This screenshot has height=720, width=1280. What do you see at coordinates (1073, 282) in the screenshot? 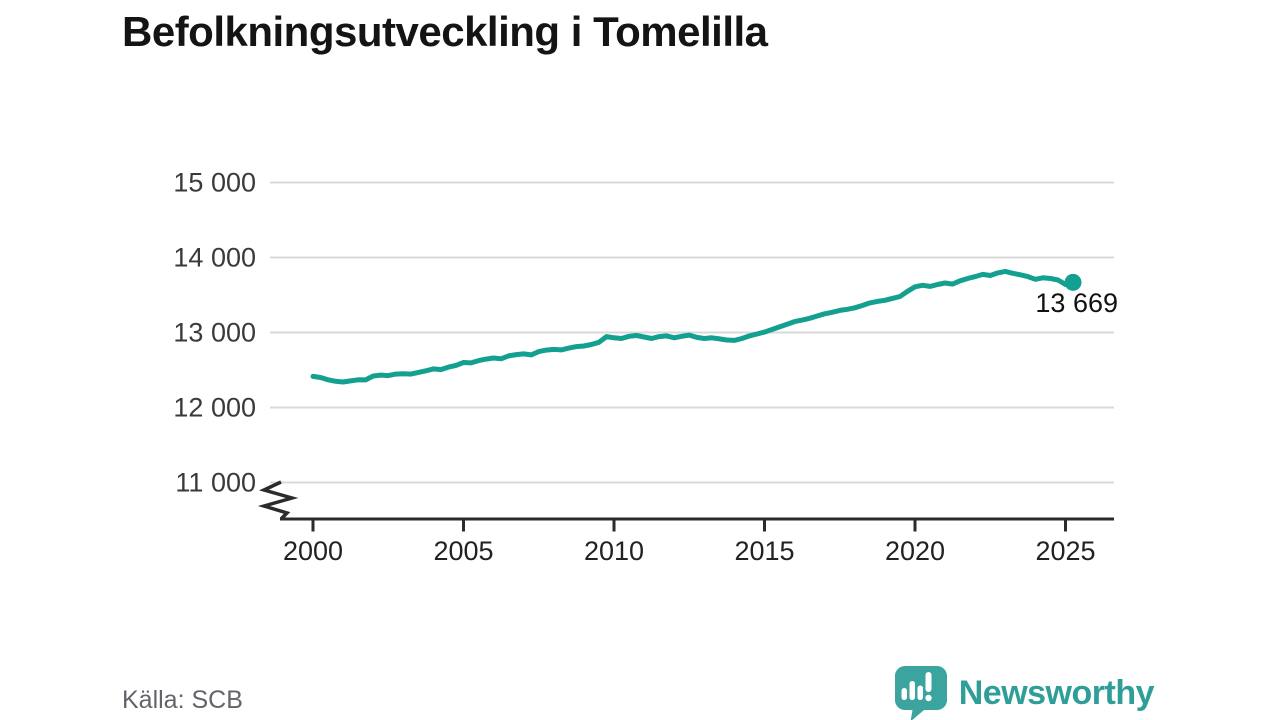
I see `last-point-dot` at bounding box center [1073, 282].